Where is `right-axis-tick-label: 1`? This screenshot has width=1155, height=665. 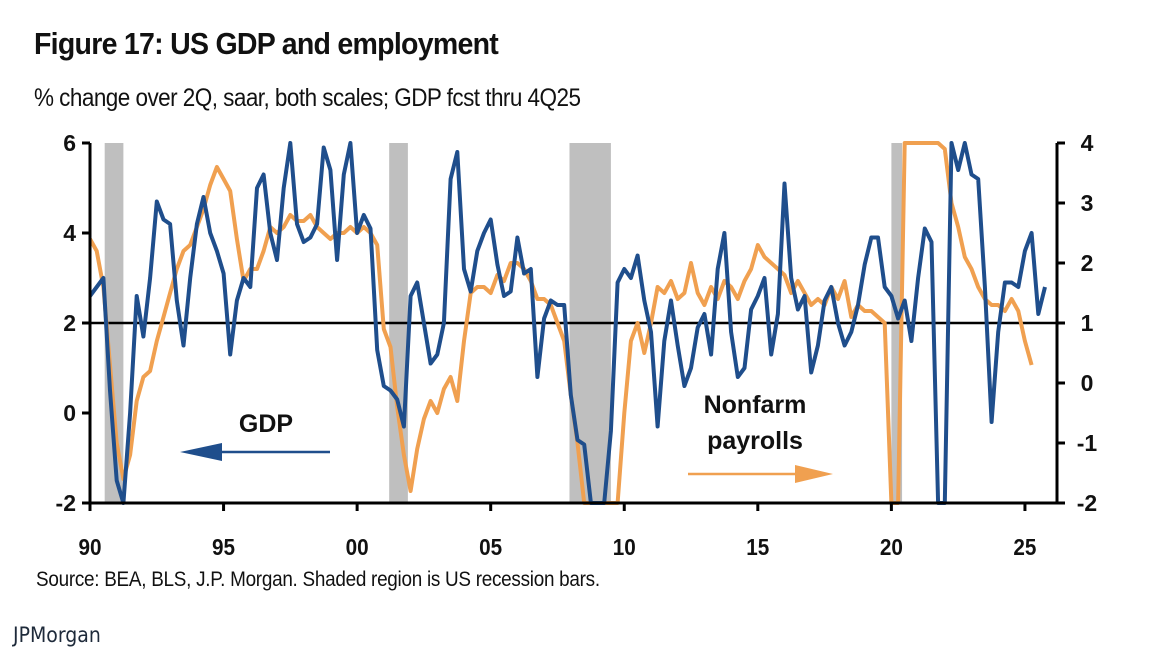
right-axis-tick-label: 1 is located at coordinates (1087, 323).